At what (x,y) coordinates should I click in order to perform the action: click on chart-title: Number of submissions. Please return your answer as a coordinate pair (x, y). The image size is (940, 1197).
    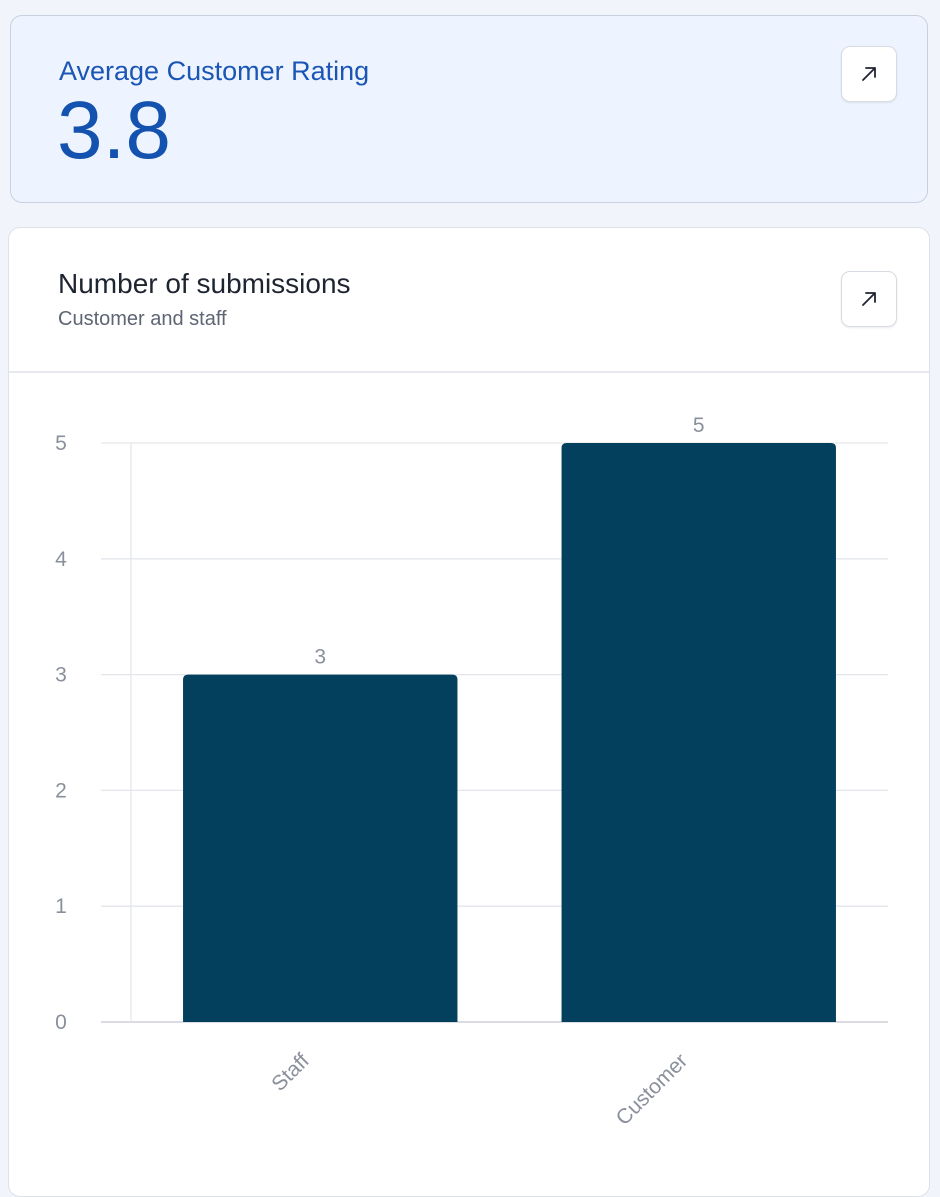
    Looking at the image, I should click on (204, 283).